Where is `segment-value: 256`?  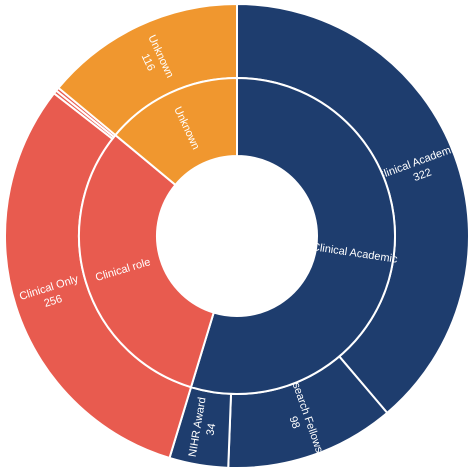
segment-value: 256 is located at coordinates (53, 301).